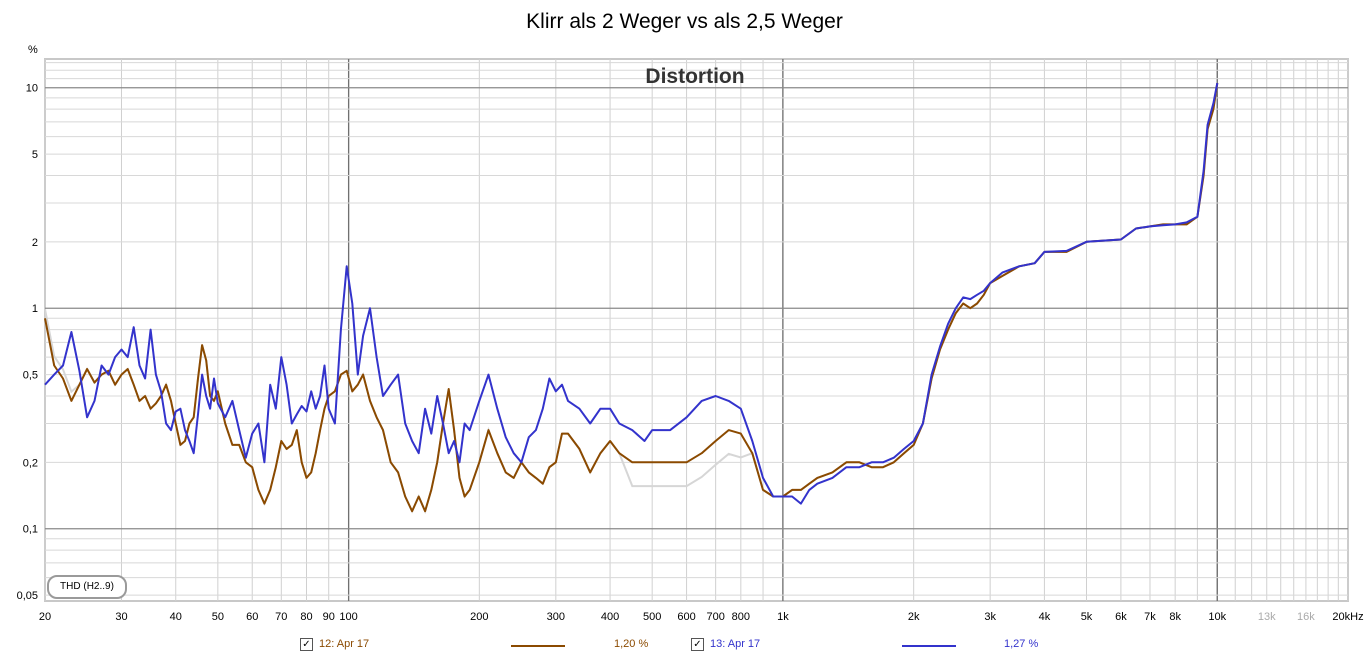  Describe the element at coordinates (33, 50) in the screenshot. I see `y-axis-unit-label: %` at that location.